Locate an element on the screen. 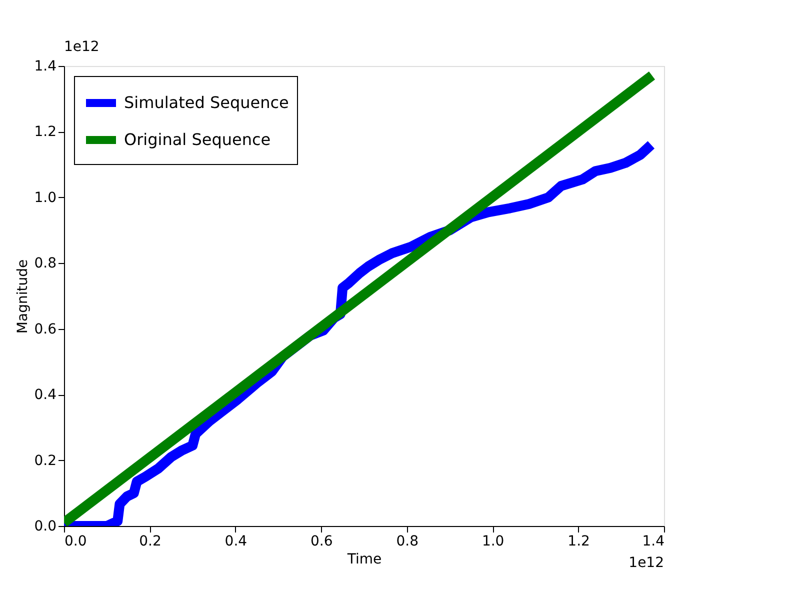  x-tick-label: 1.0 is located at coordinates (493, 542).